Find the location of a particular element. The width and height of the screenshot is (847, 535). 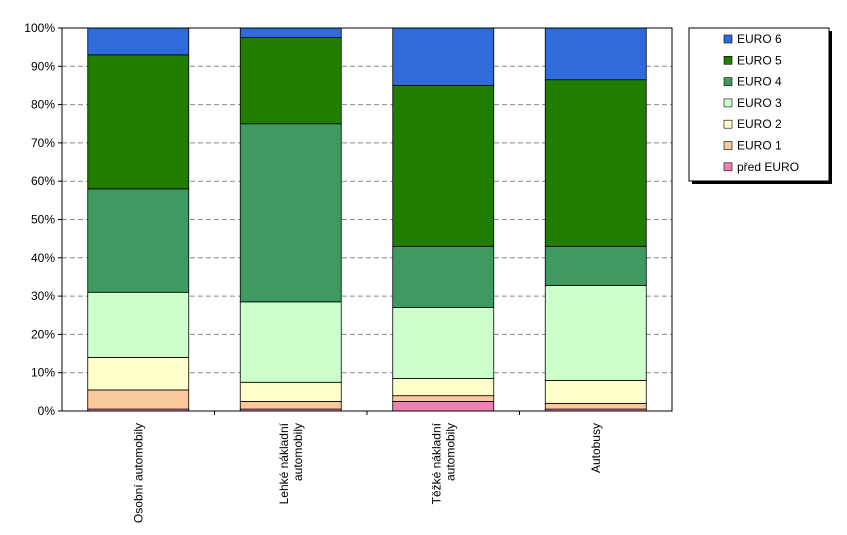

y-tick-label: 100% is located at coordinates (39, 28).